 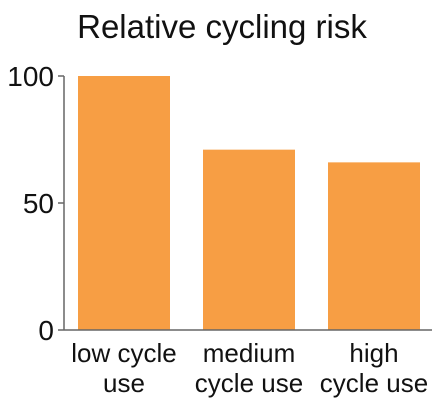 What do you see at coordinates (46, 330) in the screenshot?
I see `y-tick-label-0: 0` at bounding box center [46, 330].